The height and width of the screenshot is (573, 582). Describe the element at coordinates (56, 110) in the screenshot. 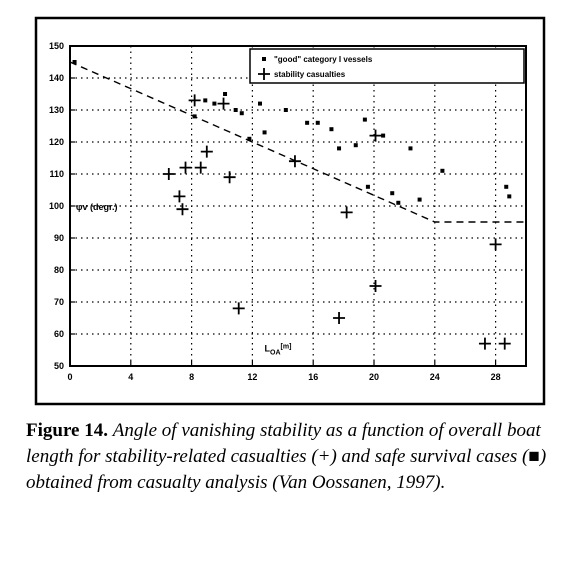

I see `y-tick-label: 130` at that location.